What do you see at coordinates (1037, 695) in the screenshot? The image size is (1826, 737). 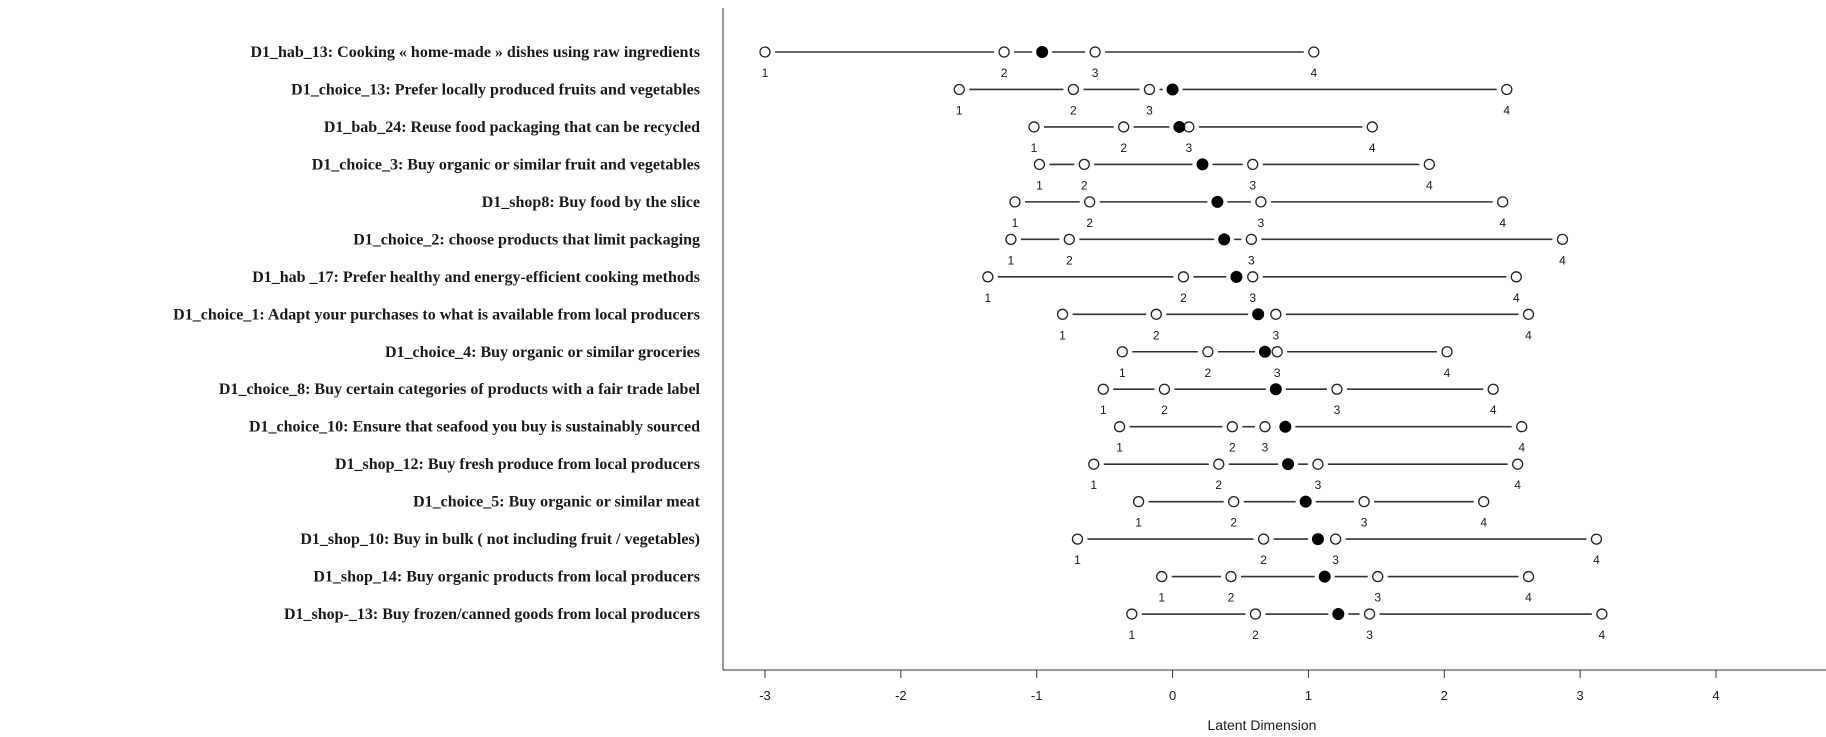 I see `x-tick-label: -1` at bounding box center [1037, 695].